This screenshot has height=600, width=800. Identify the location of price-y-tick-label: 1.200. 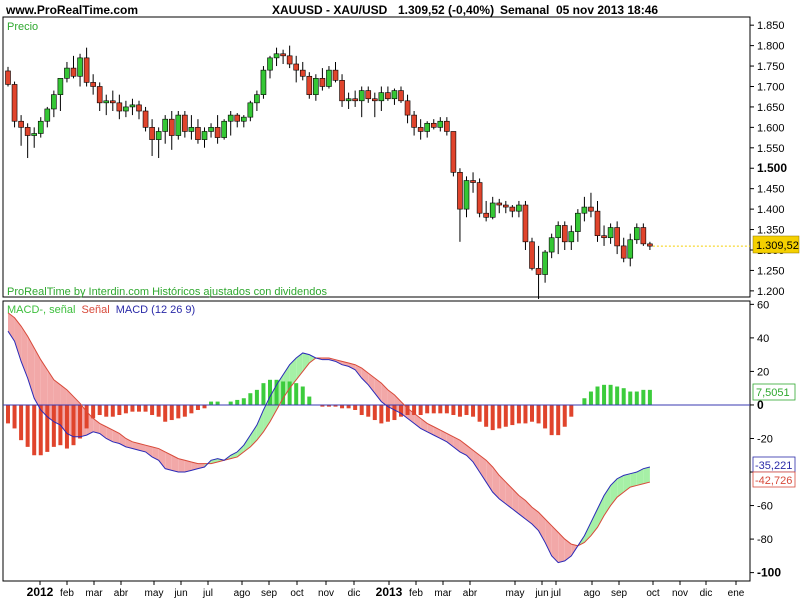
(771, 292).